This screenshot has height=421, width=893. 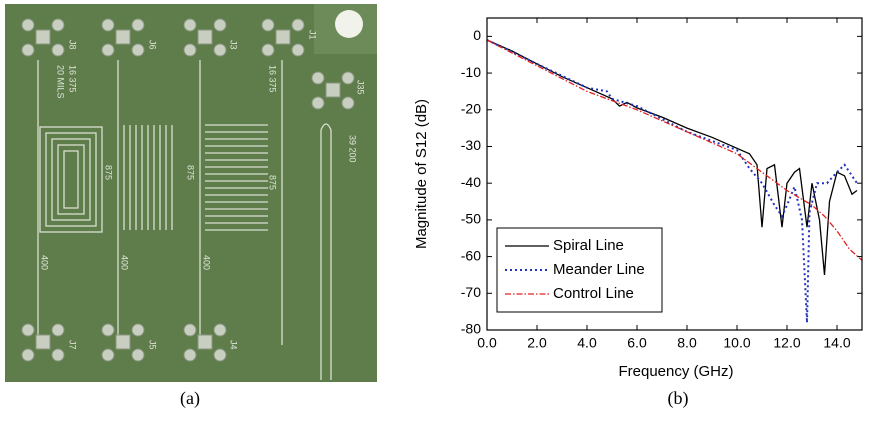 What do you see at coordinates (537, 343) in the screenshot?
I see `x-tick-label: 2.0` at bounding box center [537, 343].